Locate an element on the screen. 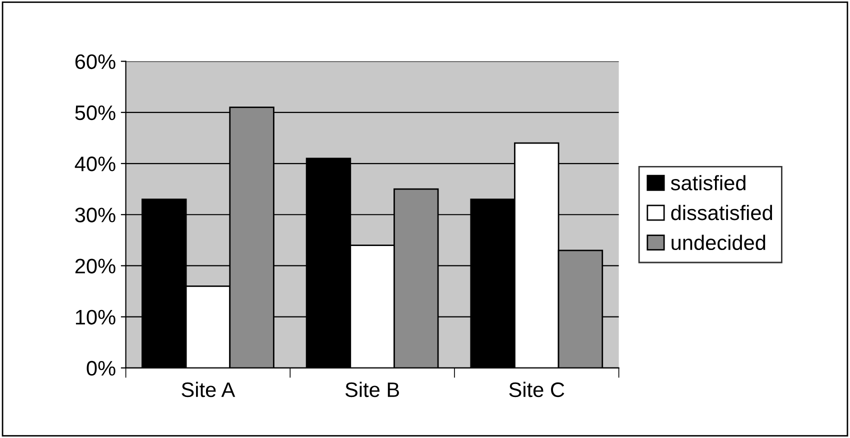  x-tick-label: Site B is located at coordinates (372, 390).